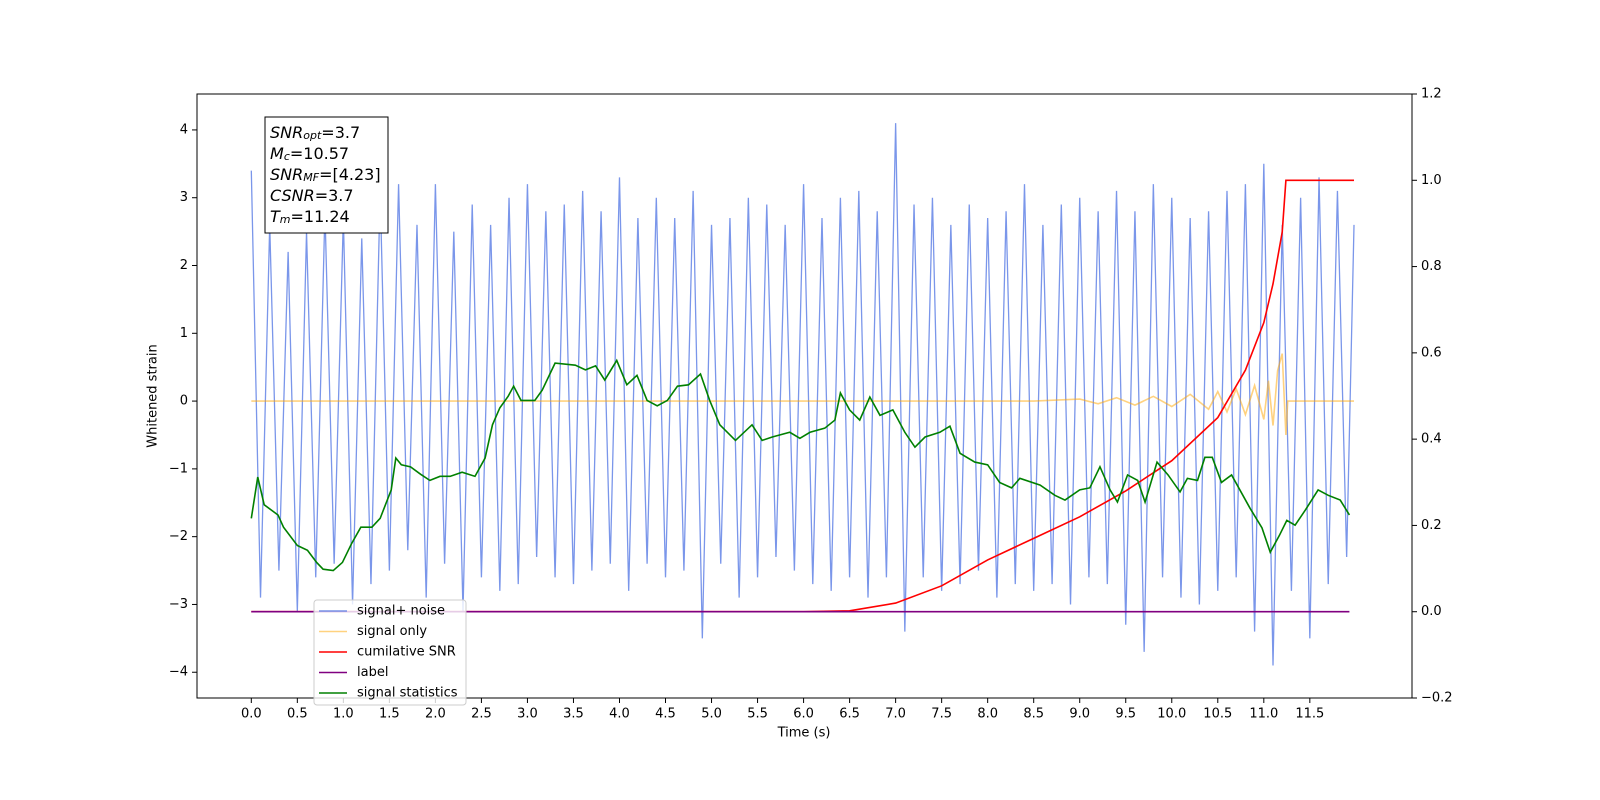  I want to click on y-axis-label: Whitened strain, so click(153, 395).